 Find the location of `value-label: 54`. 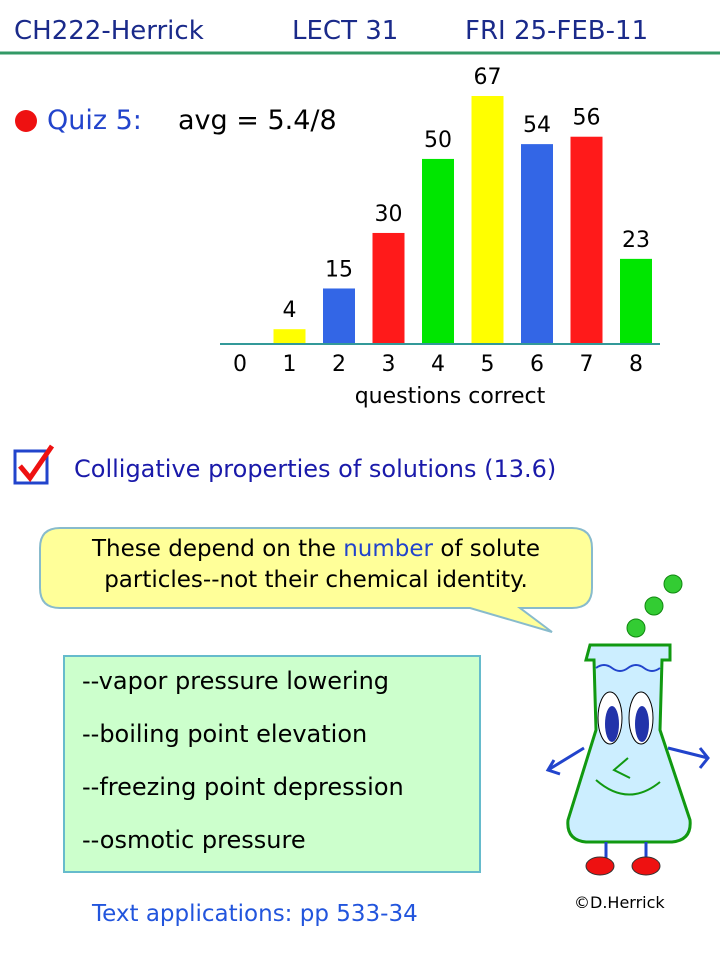

value-label: 54 is located at coordinates (537, 125).